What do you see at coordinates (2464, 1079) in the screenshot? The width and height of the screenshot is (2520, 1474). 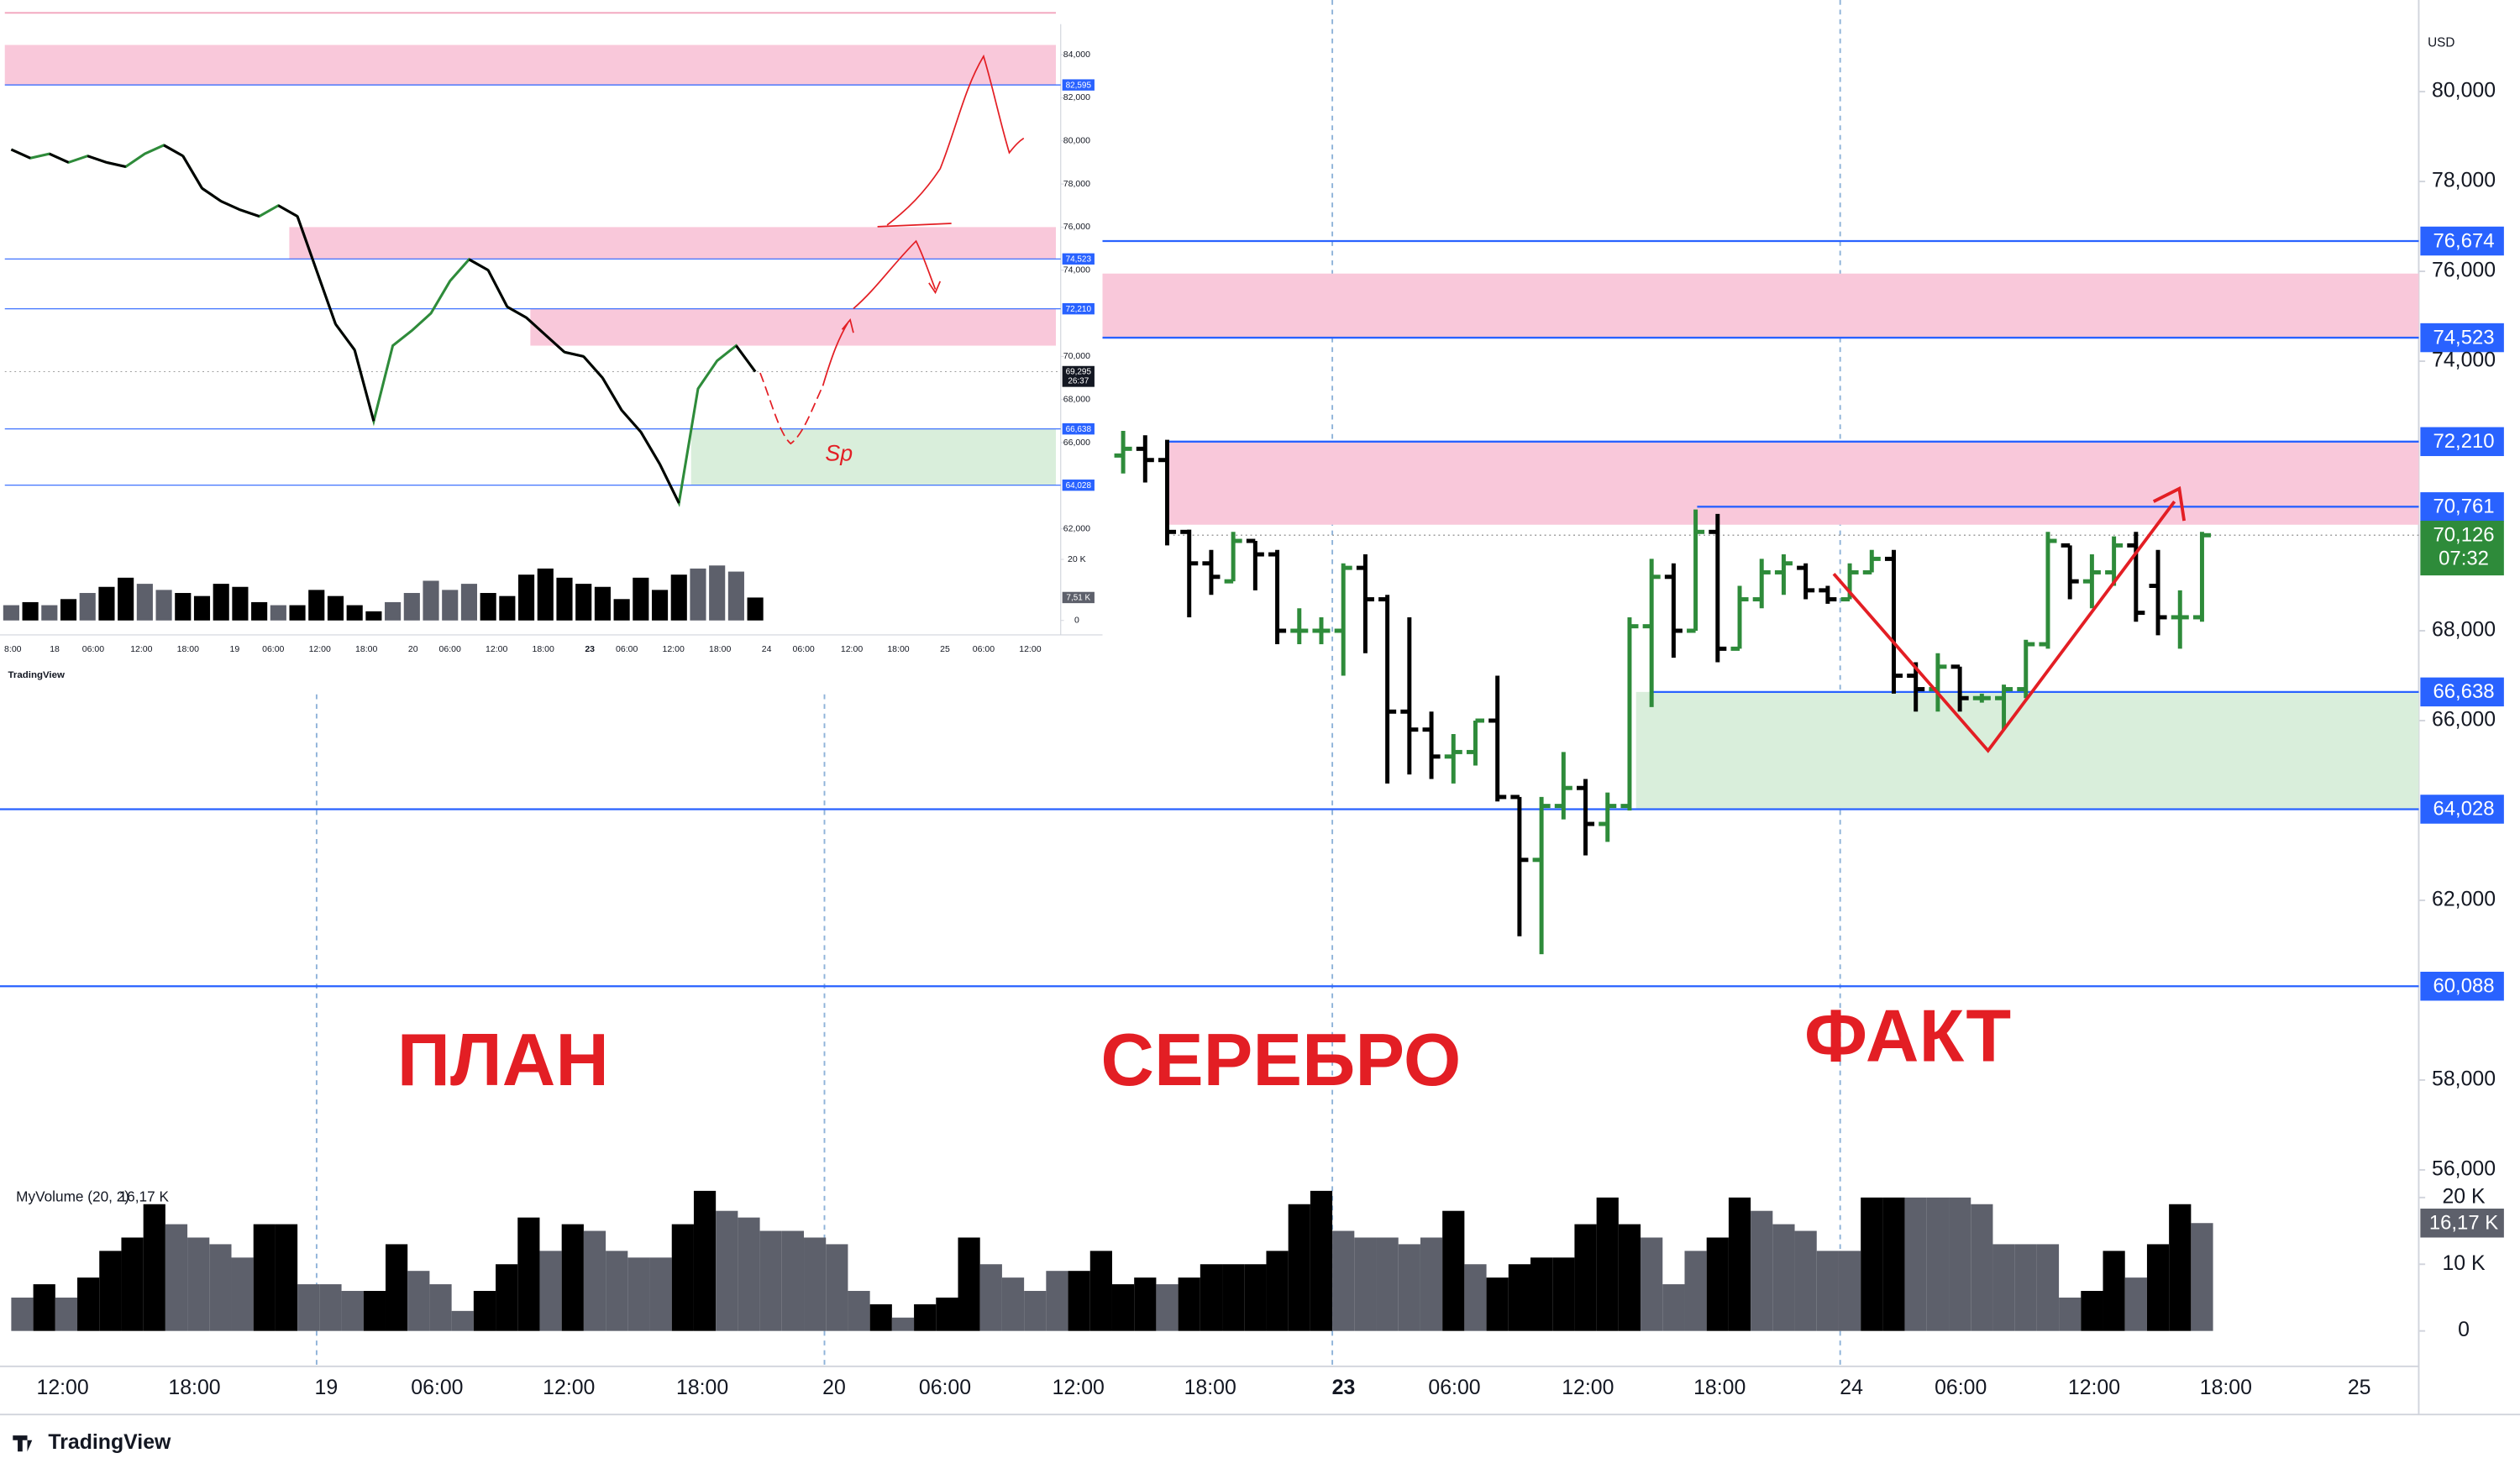 I see `y-tick-label: 58,000` at bounding box center [2464, 1079].